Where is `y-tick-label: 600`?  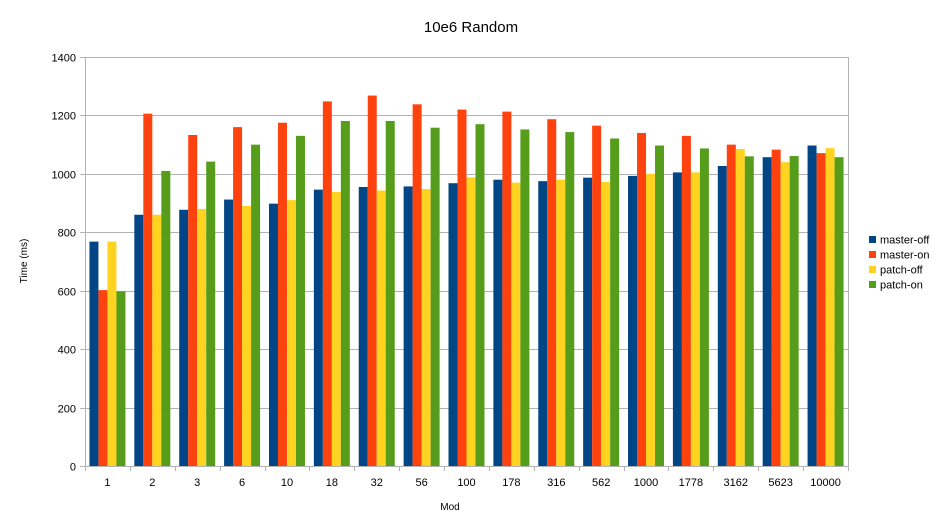 y-tick-label: 600 is located at coordinates (67, 293).